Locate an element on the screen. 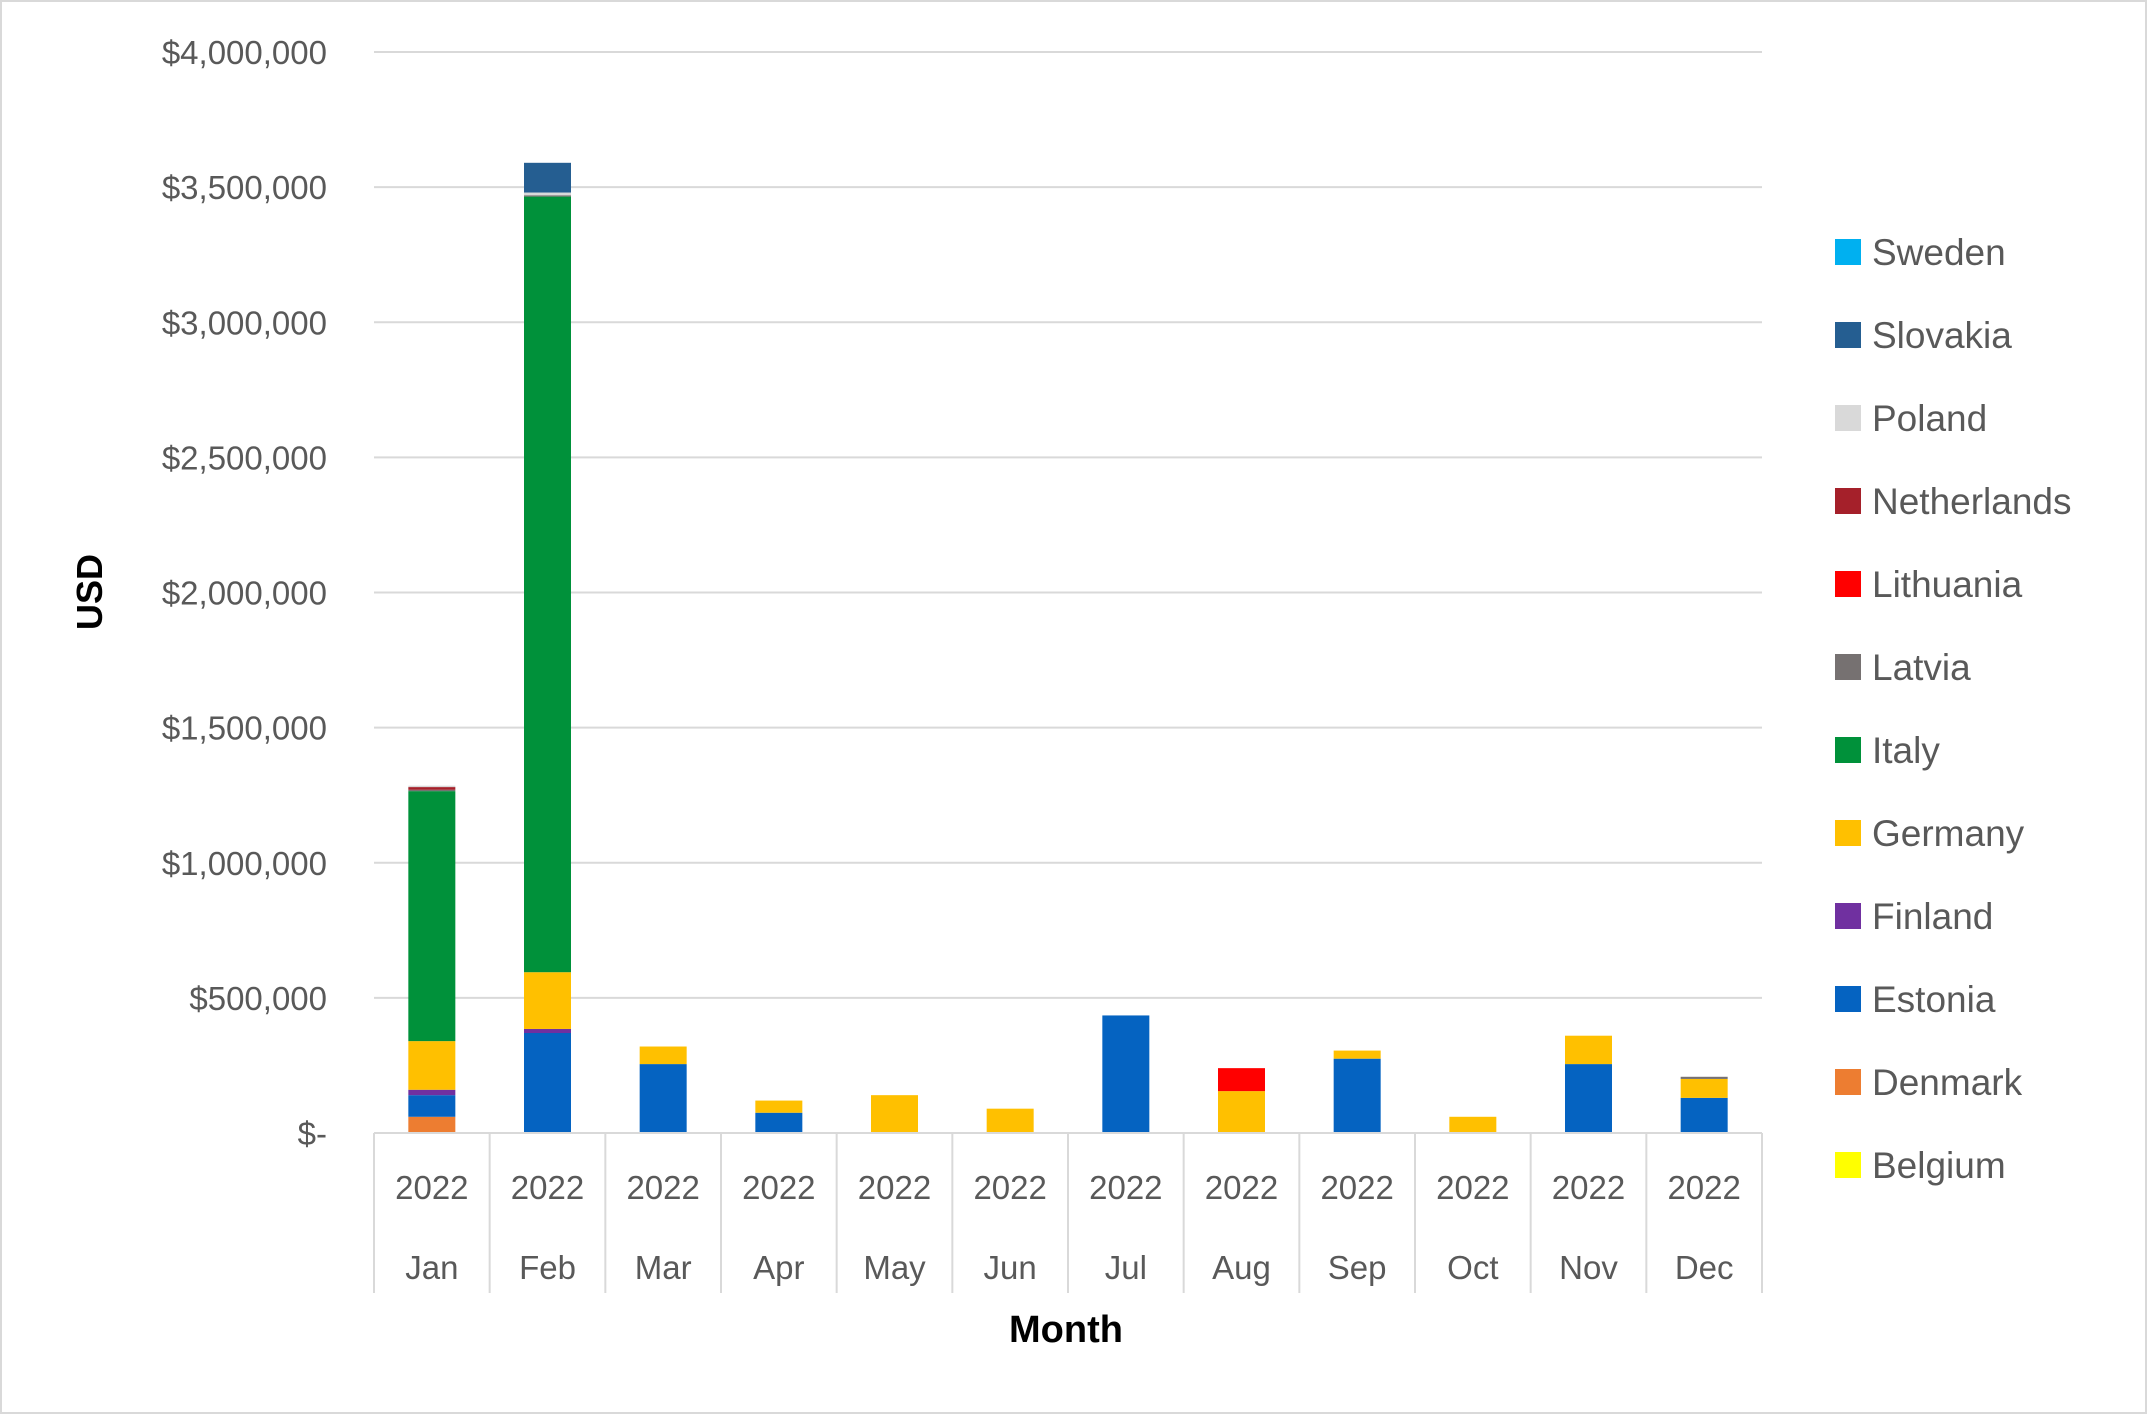 The height and width of the screenshot is (1417, 2147). bar-segment-latvia-jan is located at coordinates (432, 790).